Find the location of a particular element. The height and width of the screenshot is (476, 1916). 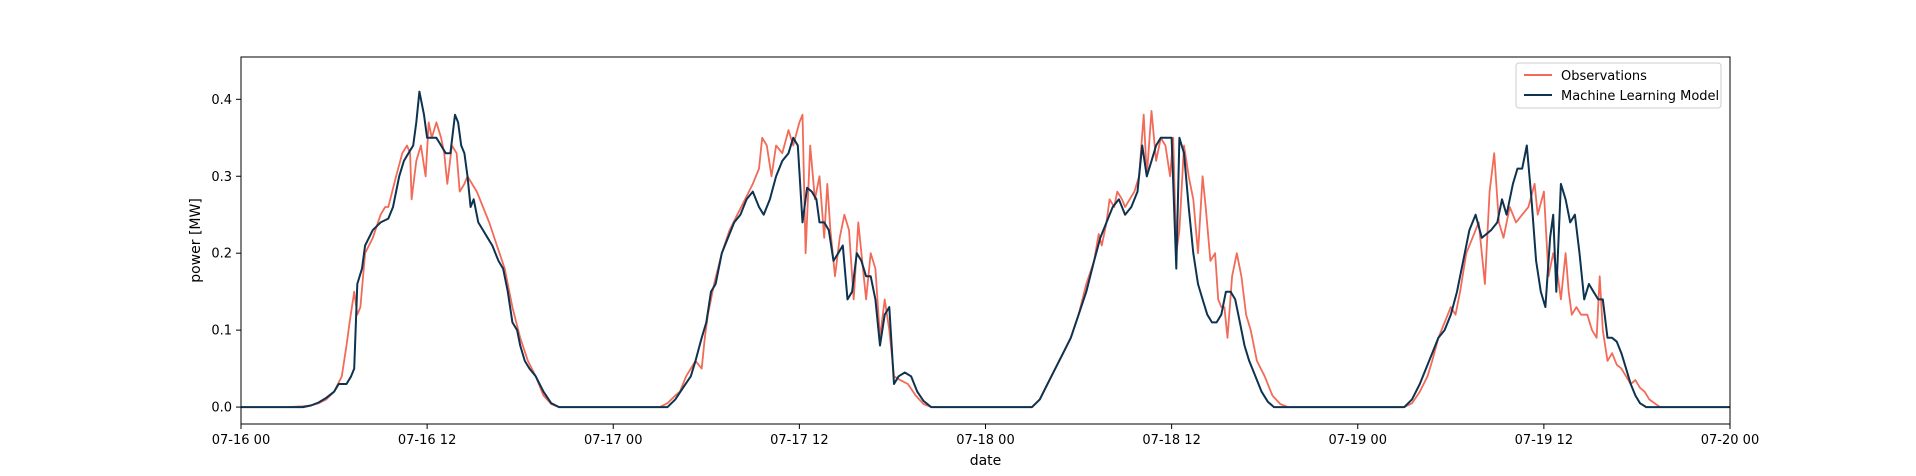

legend: Observations Machine Learning Model is located at coordinates (1618, 85).